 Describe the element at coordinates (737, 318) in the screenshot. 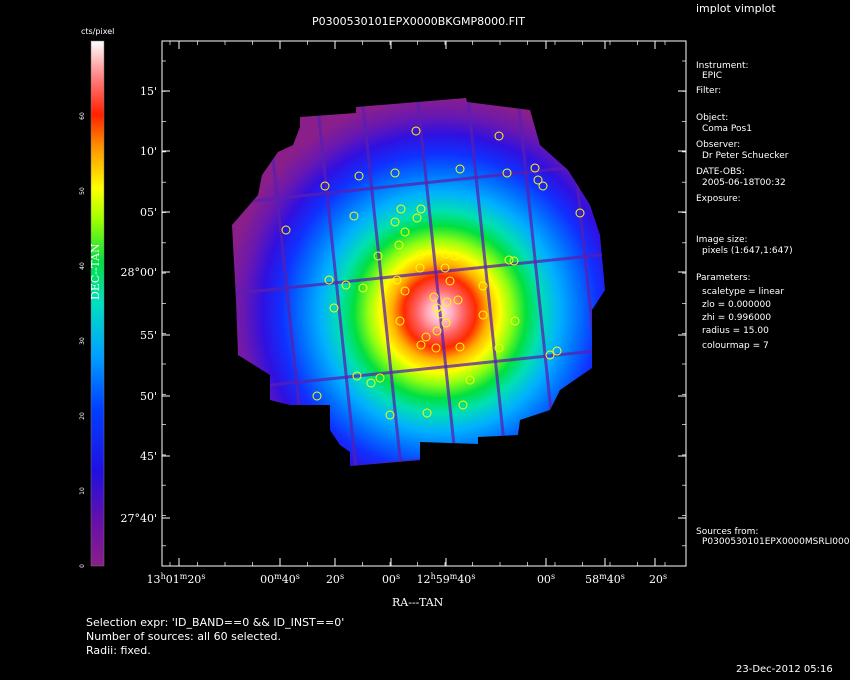

I see `param-zhi: zhi = 0.996000` at that location.